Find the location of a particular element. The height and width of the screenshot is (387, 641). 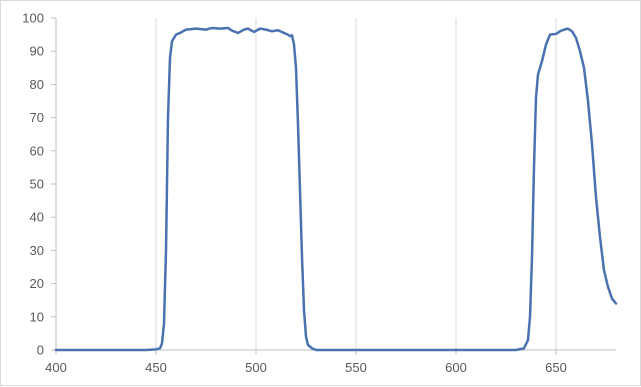

x-tick-label-650: 650 is located at coordinates (556, 367).